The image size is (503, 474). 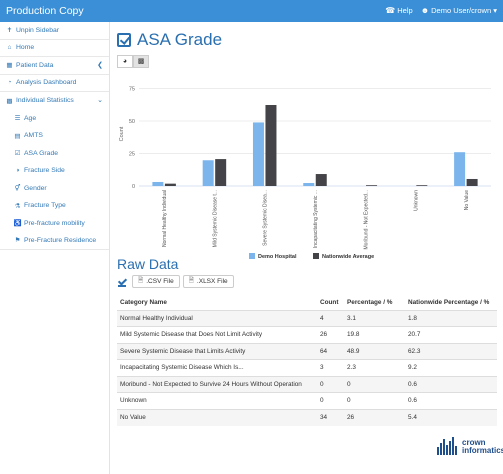 What do you see at coordinates (448, 446) in the screenshot?
I see `logo-bars-icon` at bounding box center [448, 446].